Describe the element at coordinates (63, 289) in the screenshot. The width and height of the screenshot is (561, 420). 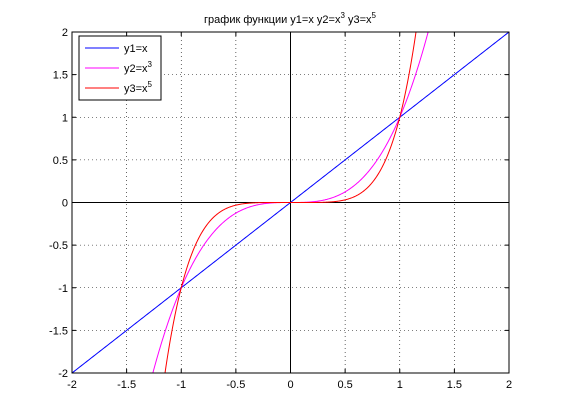
I see `y-tick-label-2: -1` at that location.